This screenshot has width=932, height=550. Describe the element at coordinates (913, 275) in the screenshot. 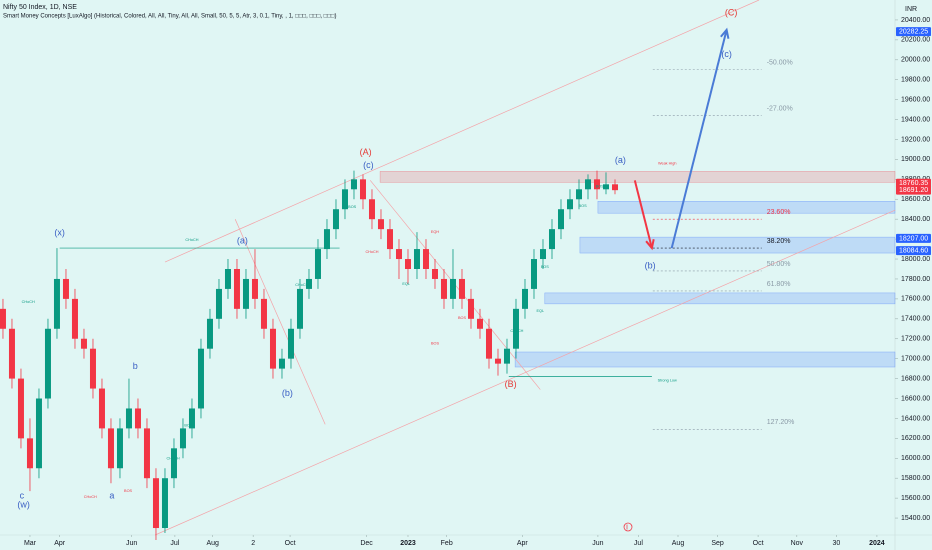

I see `price-axis-area` at that location.